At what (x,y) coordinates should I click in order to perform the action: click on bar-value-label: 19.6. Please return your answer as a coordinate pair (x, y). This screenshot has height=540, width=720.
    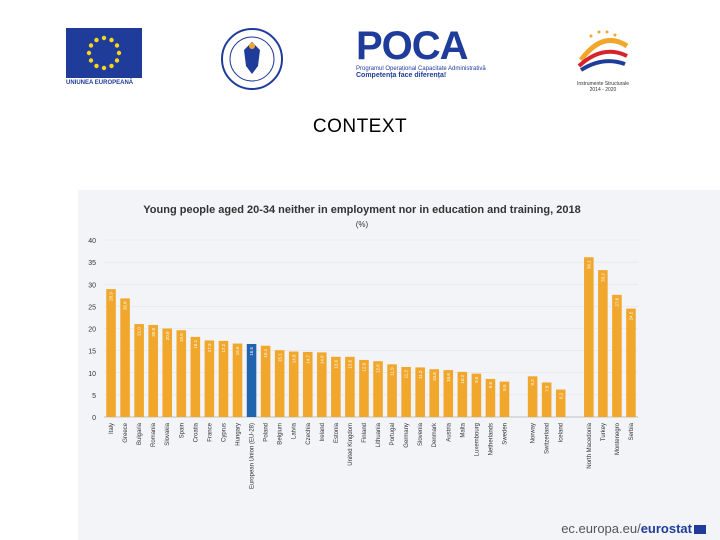
    Looking at the image, I should click on (181, 337).